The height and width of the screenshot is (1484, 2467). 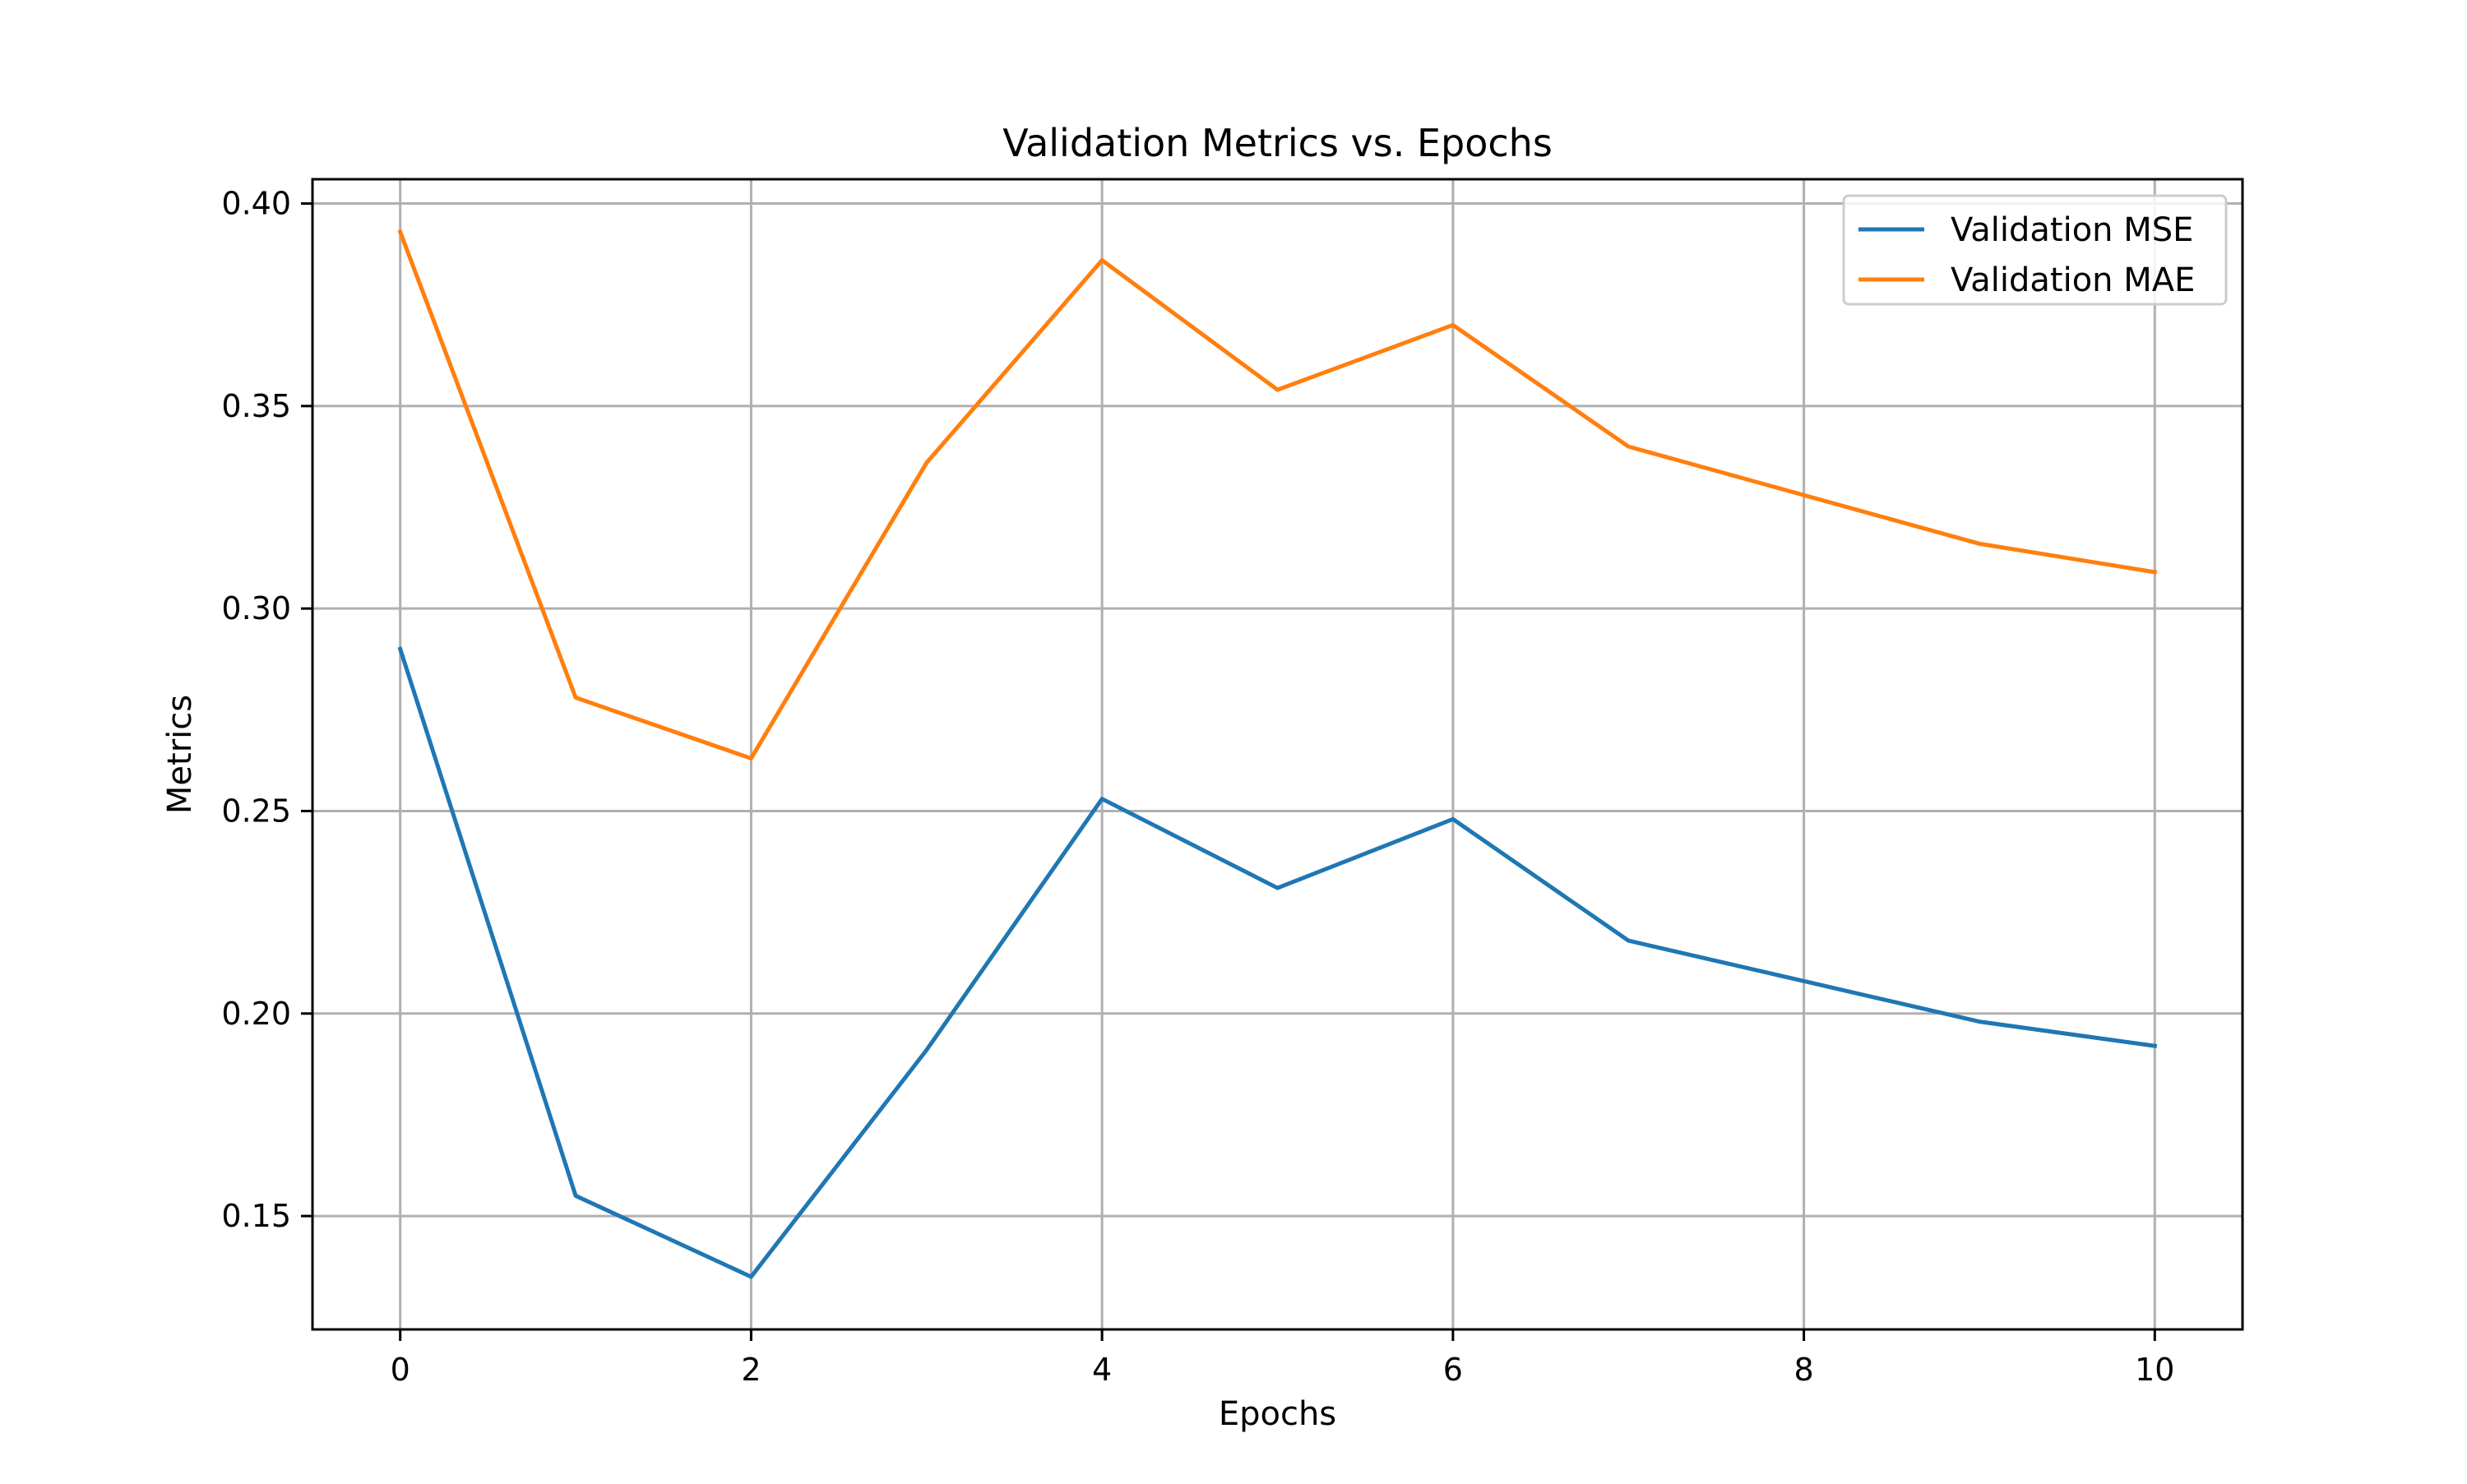 What do you see at coordinates (180, 754) in the screenshot?
I see `y-axis-label: Metrics` at bounding box center [180, 754].